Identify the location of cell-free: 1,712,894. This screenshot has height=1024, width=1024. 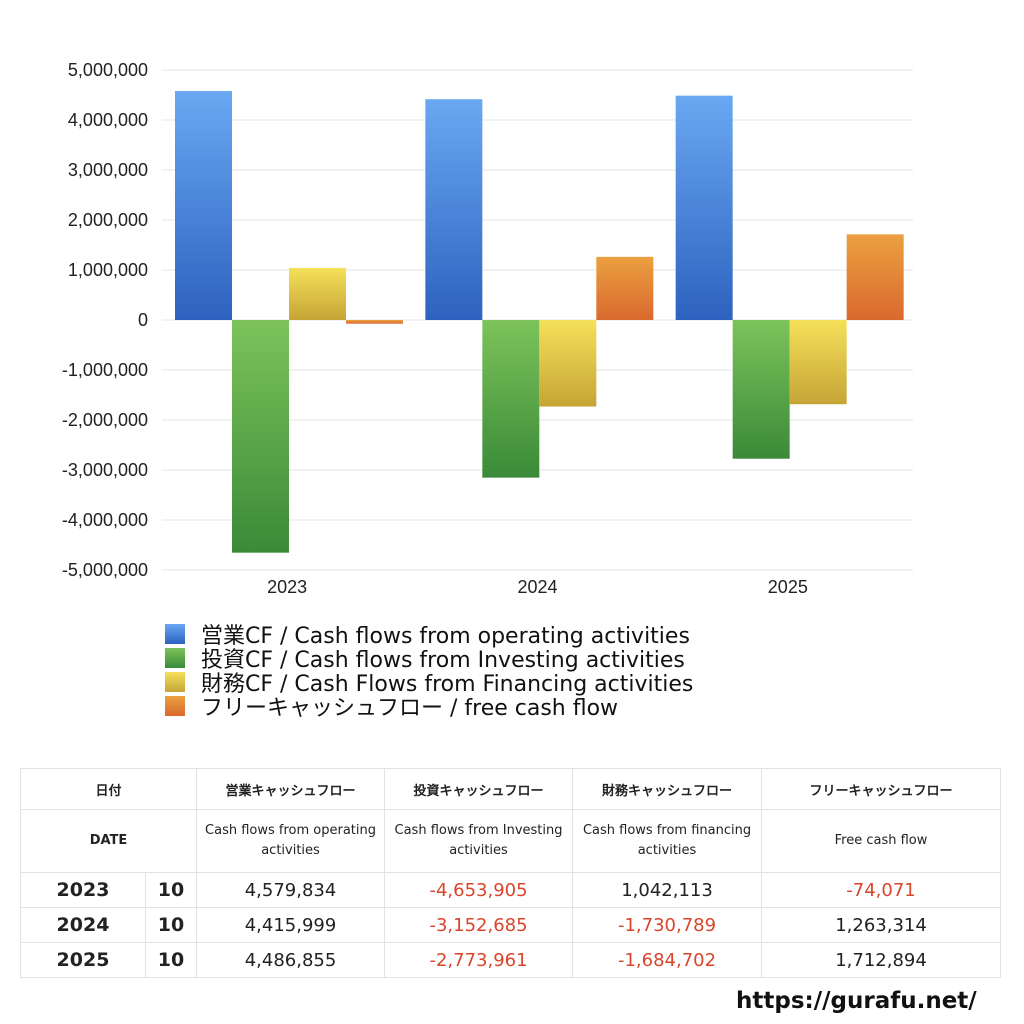
(881, 960).